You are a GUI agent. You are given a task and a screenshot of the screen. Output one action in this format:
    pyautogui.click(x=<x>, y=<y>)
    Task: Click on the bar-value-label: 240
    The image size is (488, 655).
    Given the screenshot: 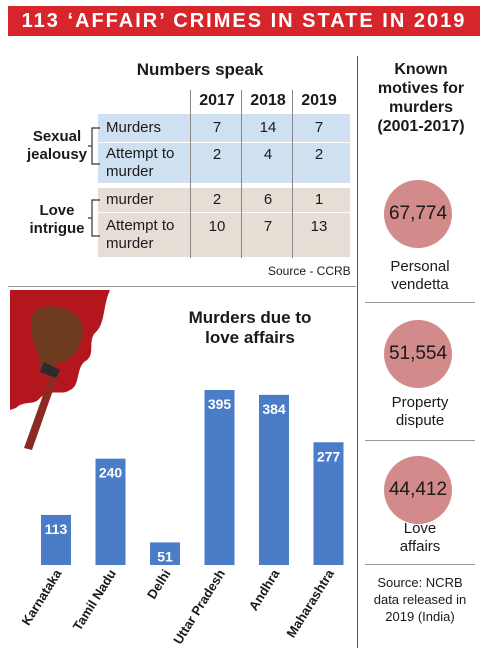 What is the action you would take?
    pyautogui.click(x=111, y=473)
    